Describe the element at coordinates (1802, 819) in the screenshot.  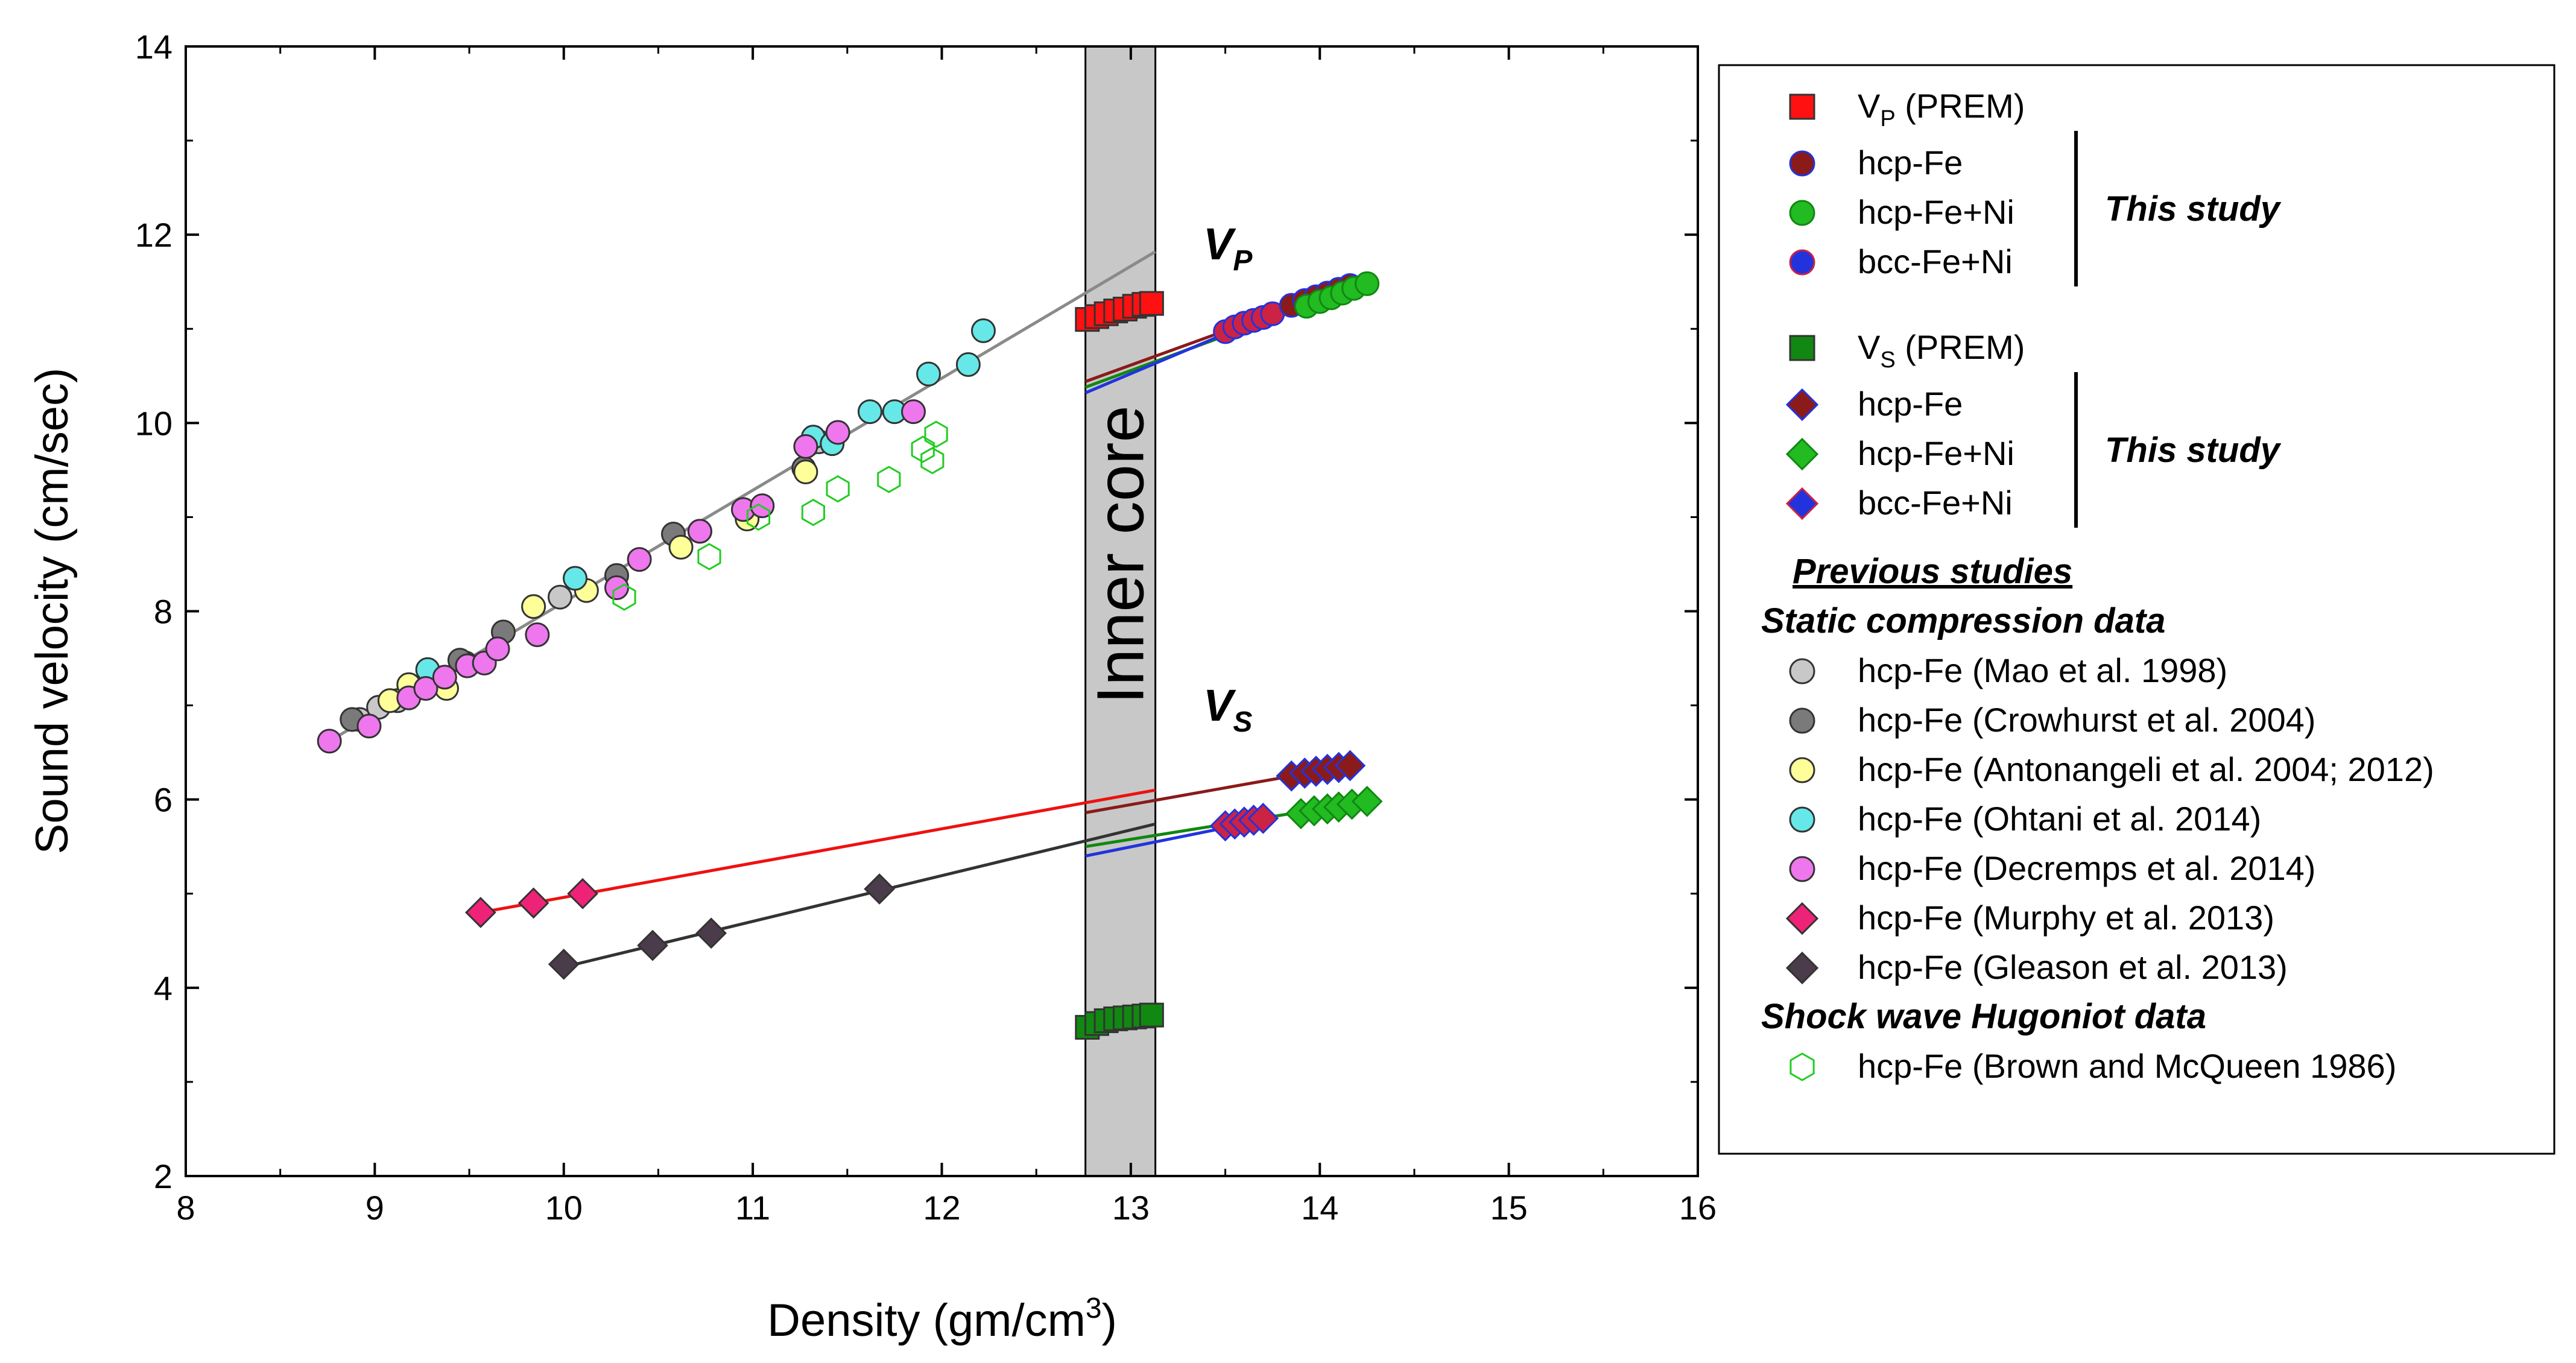
I see `legend-static-row3-marker` at that location.